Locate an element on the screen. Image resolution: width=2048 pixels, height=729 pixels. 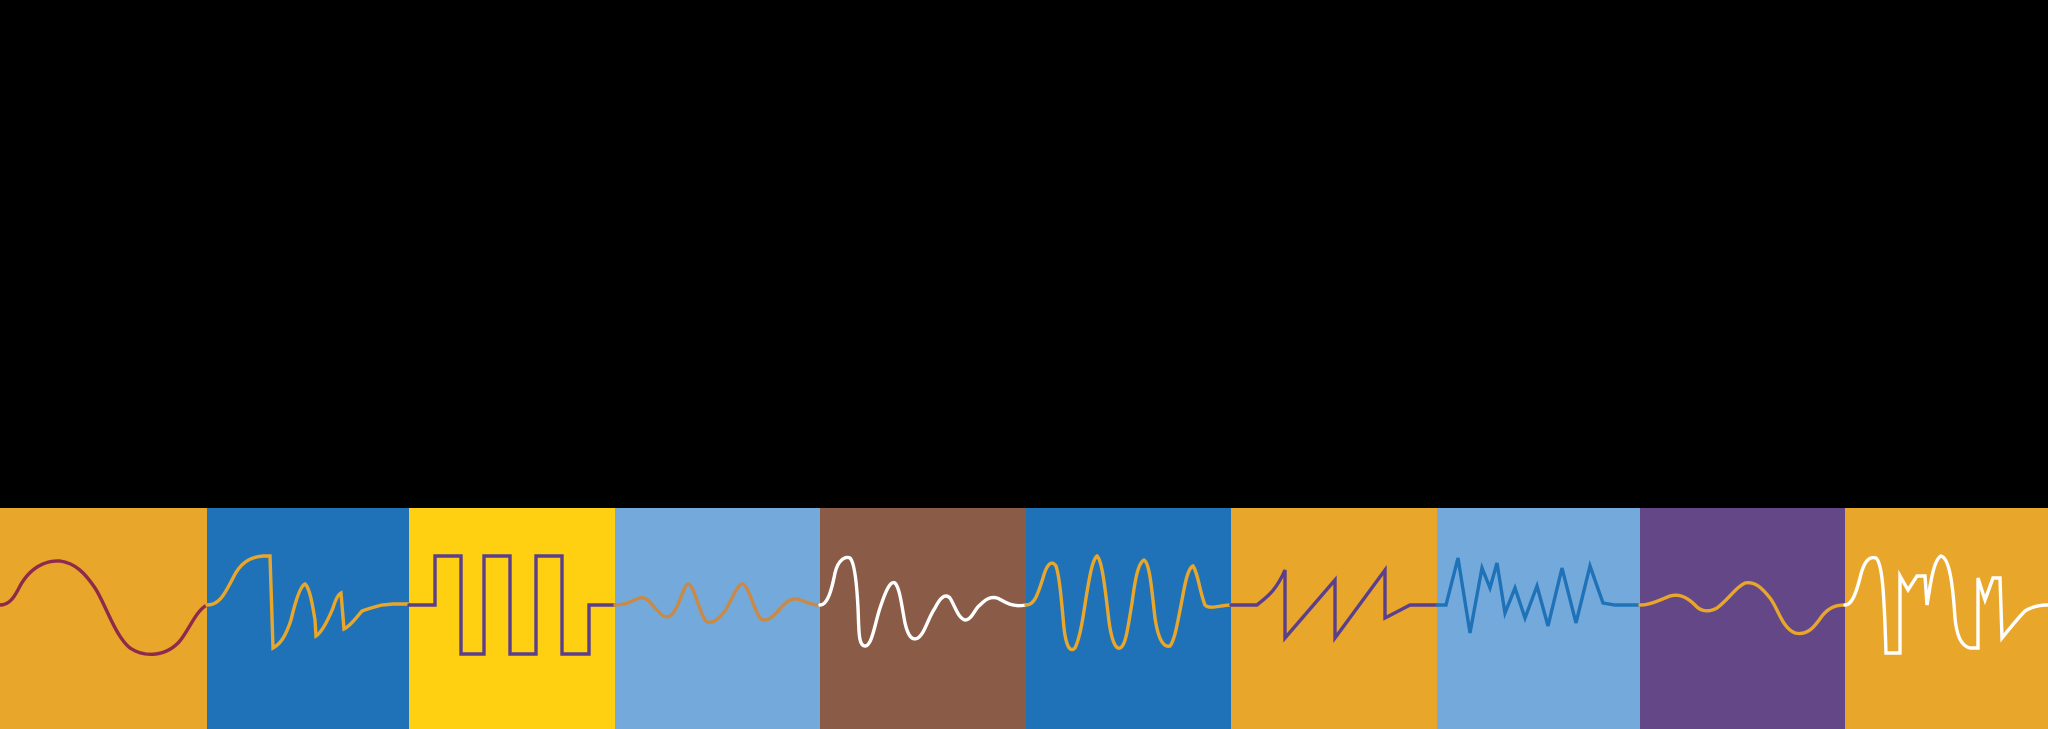
gentle-wave-icon is located at coordinates (1742, 608).